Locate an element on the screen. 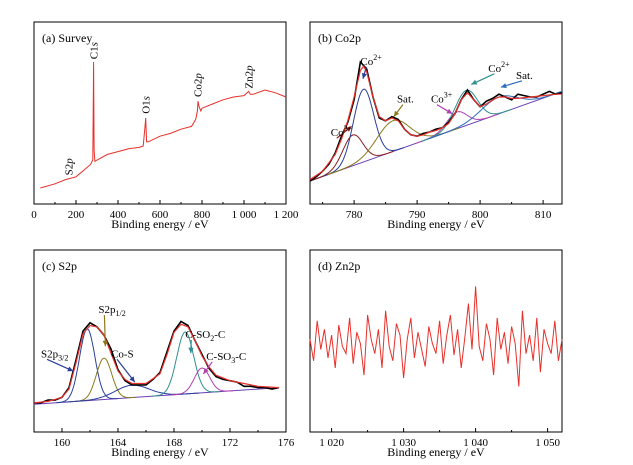  panel-b-xtick-label: 810 is located at coordinates (543, 215).